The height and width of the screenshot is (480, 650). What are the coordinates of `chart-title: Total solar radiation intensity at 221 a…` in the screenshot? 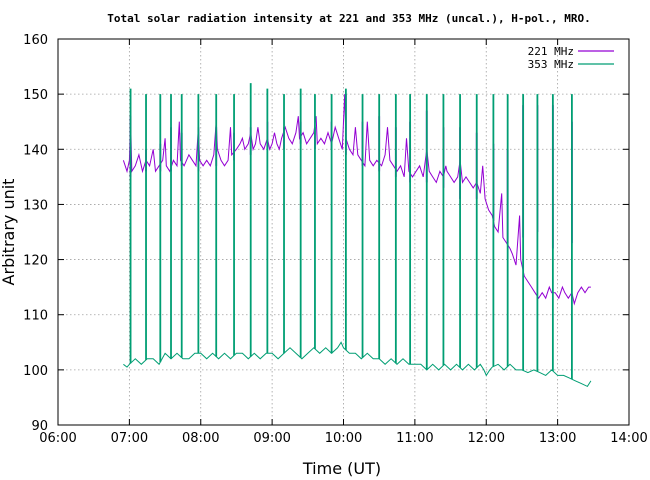 It's located at (348, 18).